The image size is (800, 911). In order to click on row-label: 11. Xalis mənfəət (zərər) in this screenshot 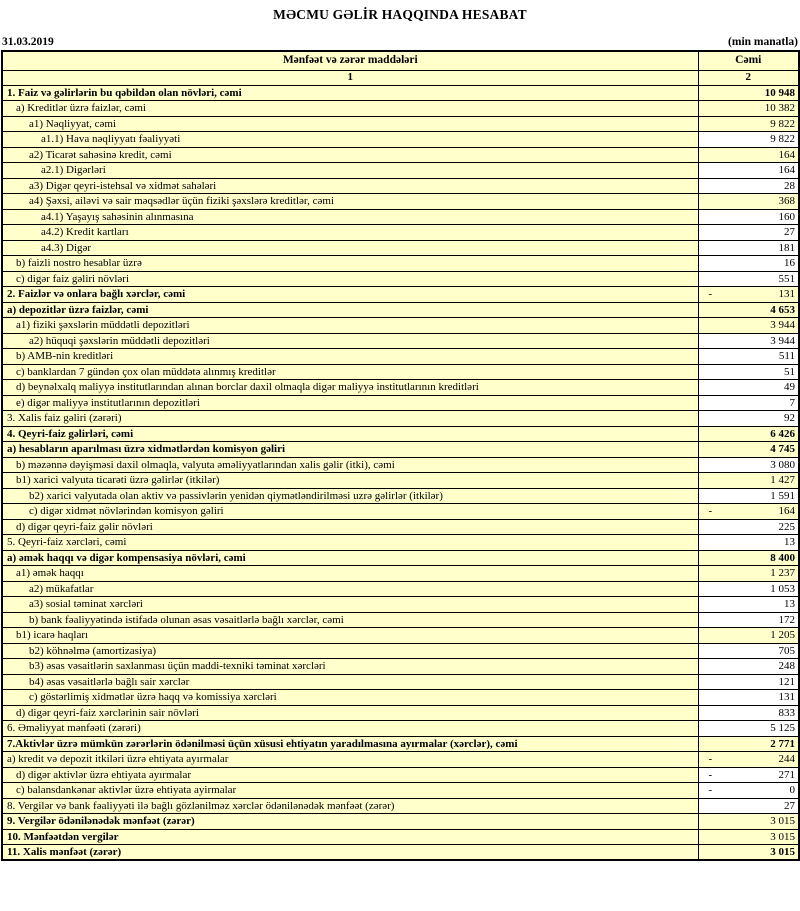, I will do `click(350, 852)`.